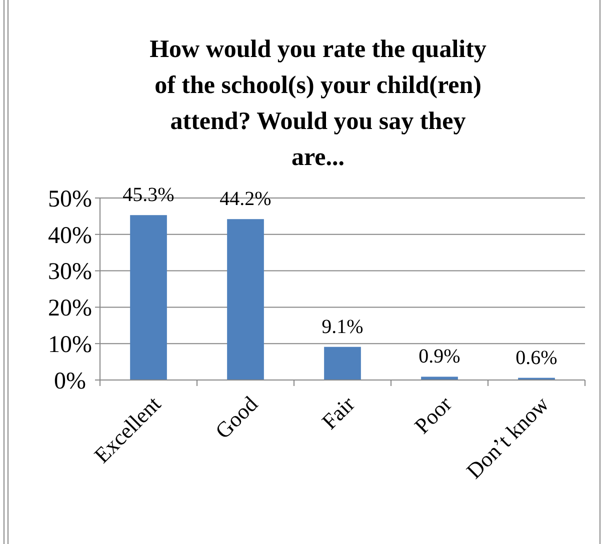 The image size is (602, 544). What do you see at coordinates (148, 195) in the screenshot?
I see `data-label: 45.3%` at bounding box center [148, 195].